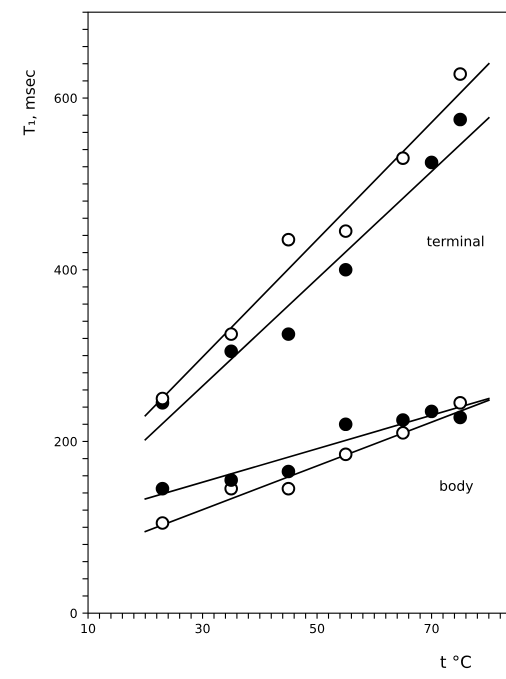  I want to click on x-tick-label: 10, so click(88, 629).